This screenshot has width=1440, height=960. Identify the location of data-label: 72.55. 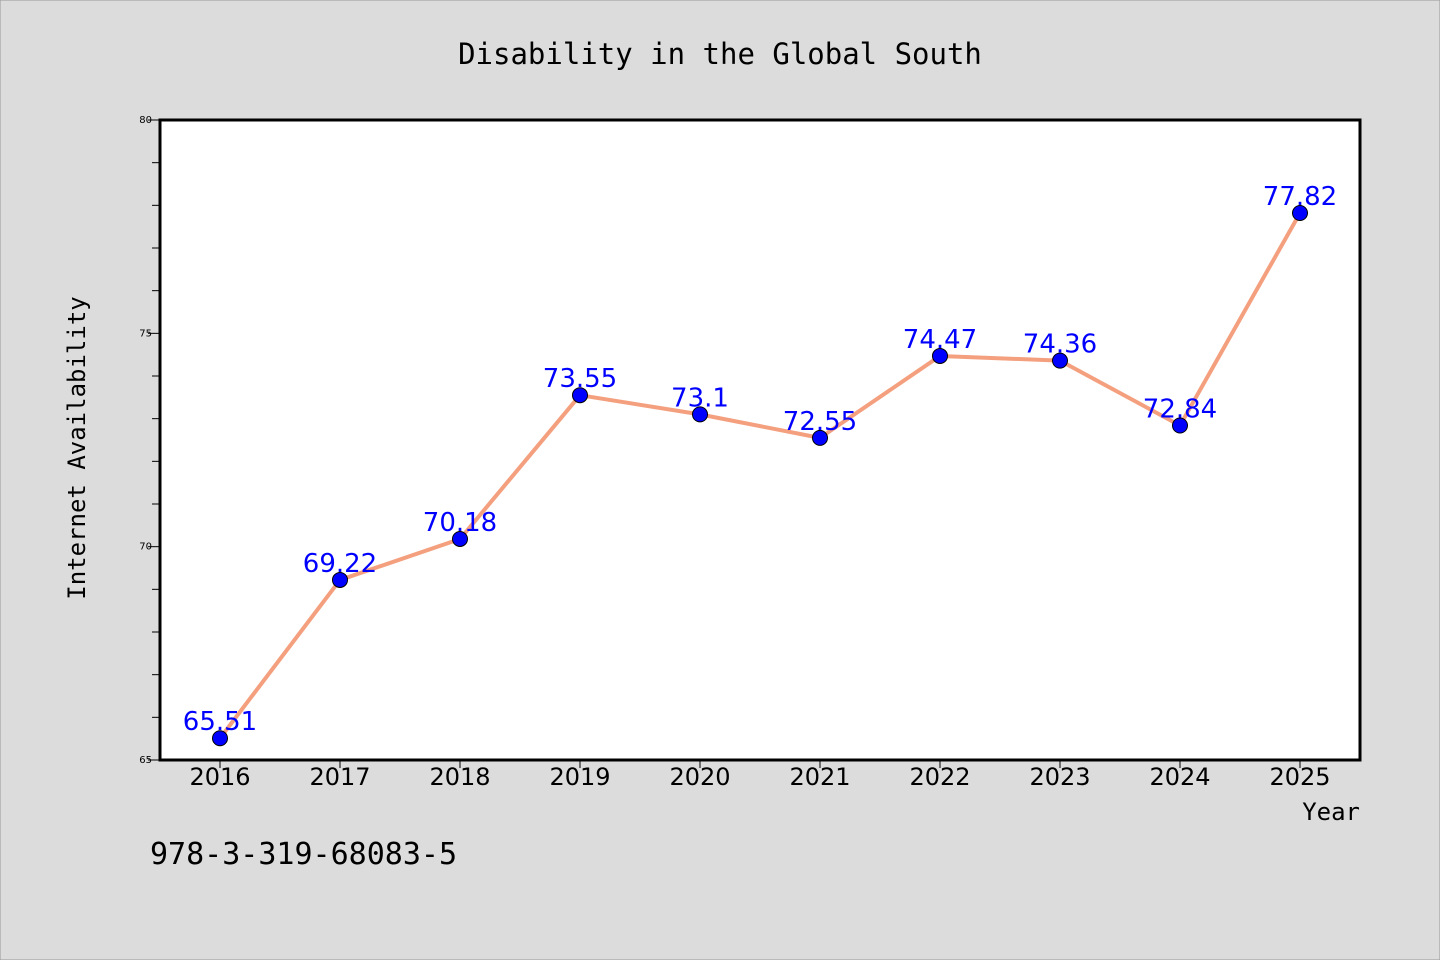
(820, 422).